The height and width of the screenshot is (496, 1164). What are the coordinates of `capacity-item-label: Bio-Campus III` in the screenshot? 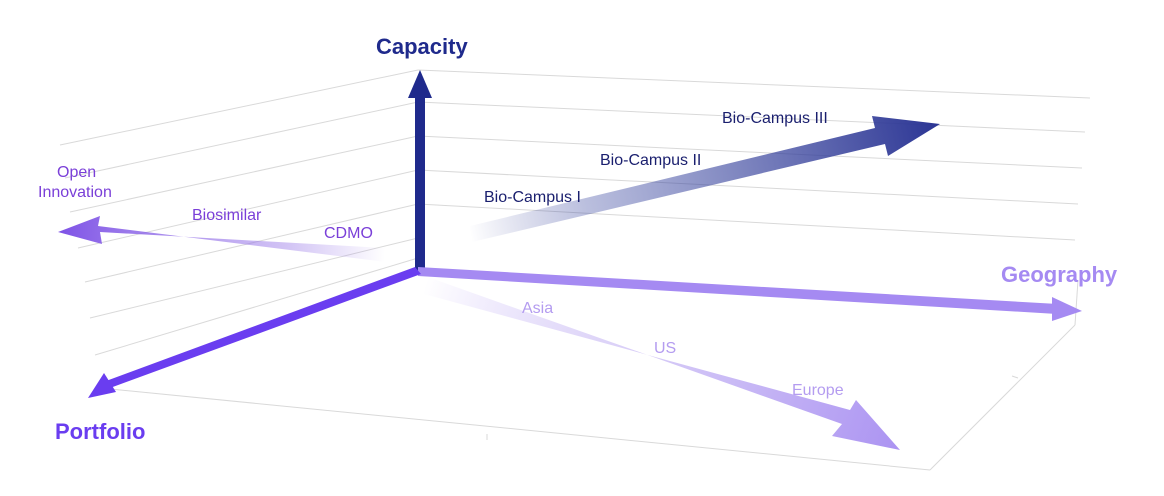 It's located at (775, 118).